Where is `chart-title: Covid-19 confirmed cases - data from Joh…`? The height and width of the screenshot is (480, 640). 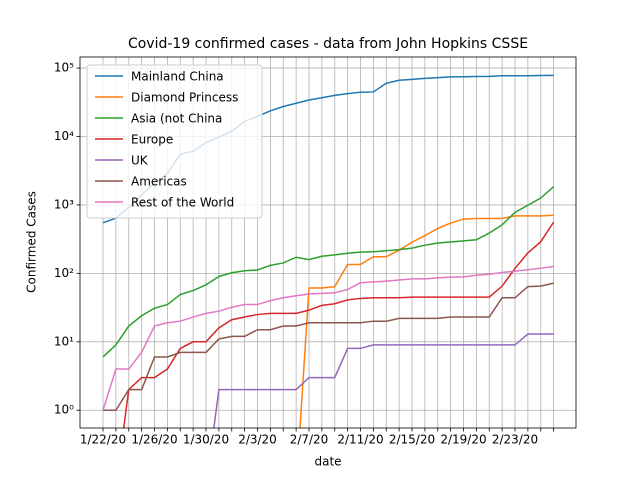 chart-title: Covid-19 confirmed cases - data from Joh… is located at coordinates (328, 44).